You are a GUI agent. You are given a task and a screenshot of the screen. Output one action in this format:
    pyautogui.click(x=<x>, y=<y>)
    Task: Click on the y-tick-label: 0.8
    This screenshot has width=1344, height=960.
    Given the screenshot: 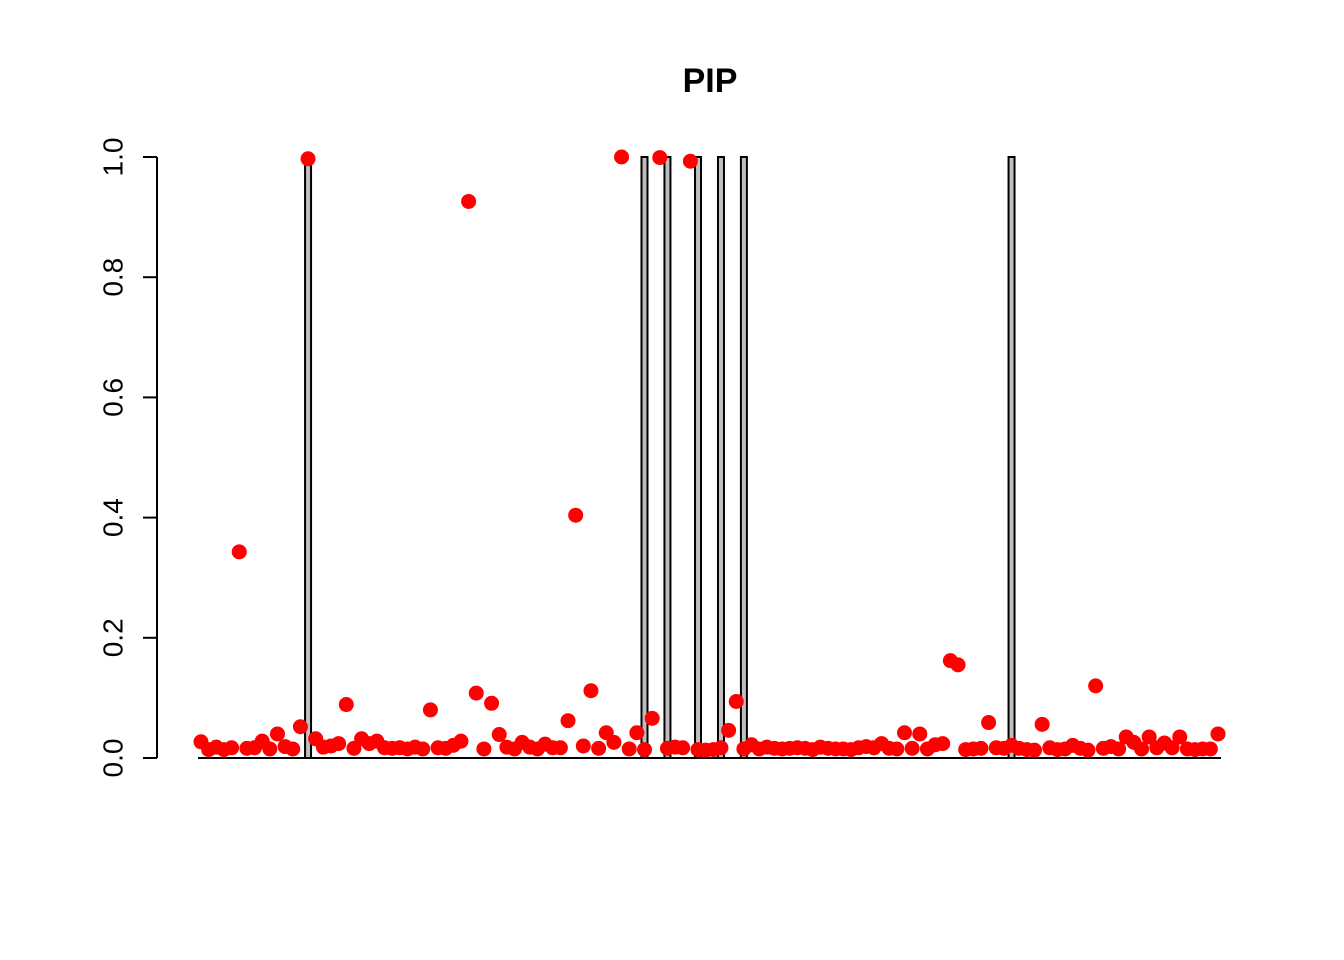 What is the action you would take?
    pyautogui.click(x=113, y=277)
    